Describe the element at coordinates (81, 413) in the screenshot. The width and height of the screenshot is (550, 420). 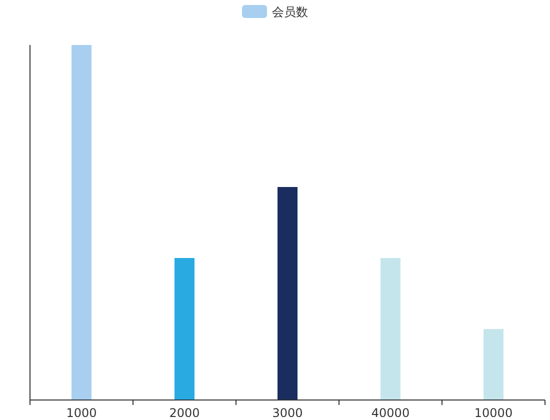
I see `x-tick-label: 1000` at that location.